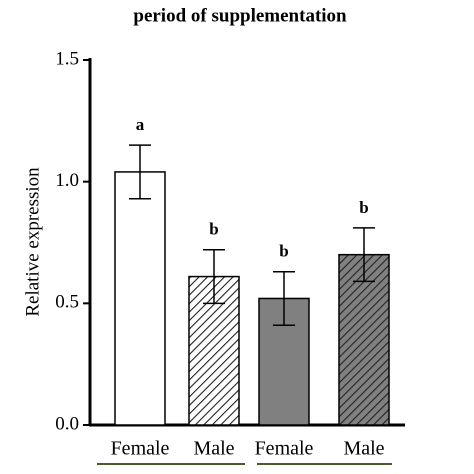 The width and height of the screenshot is (474, 474). Describe the element at coordinates (240, 15) in the screenshot. I see `chart-title: period of supplementation` at that location.